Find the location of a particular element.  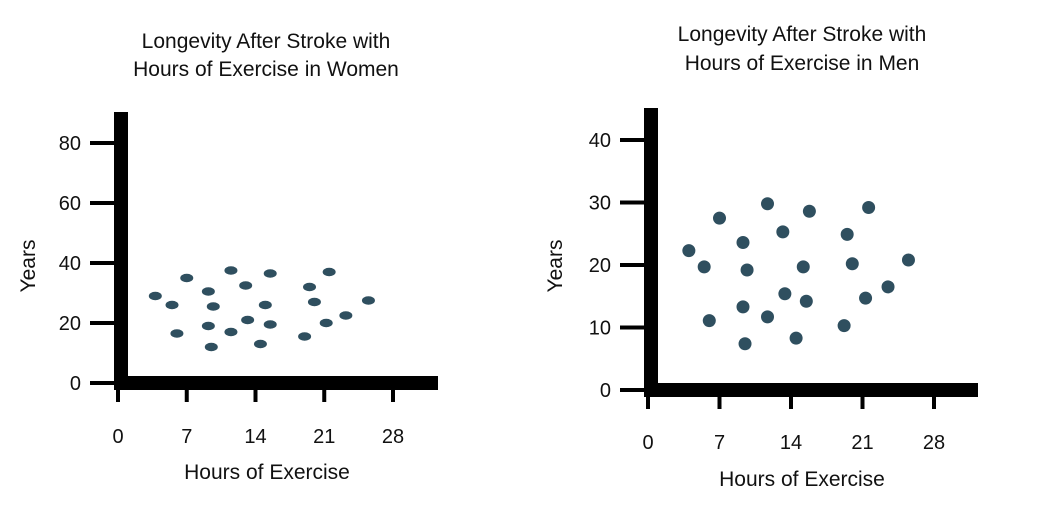

y-tick-label: 30 is located at coordinates (600, 204).